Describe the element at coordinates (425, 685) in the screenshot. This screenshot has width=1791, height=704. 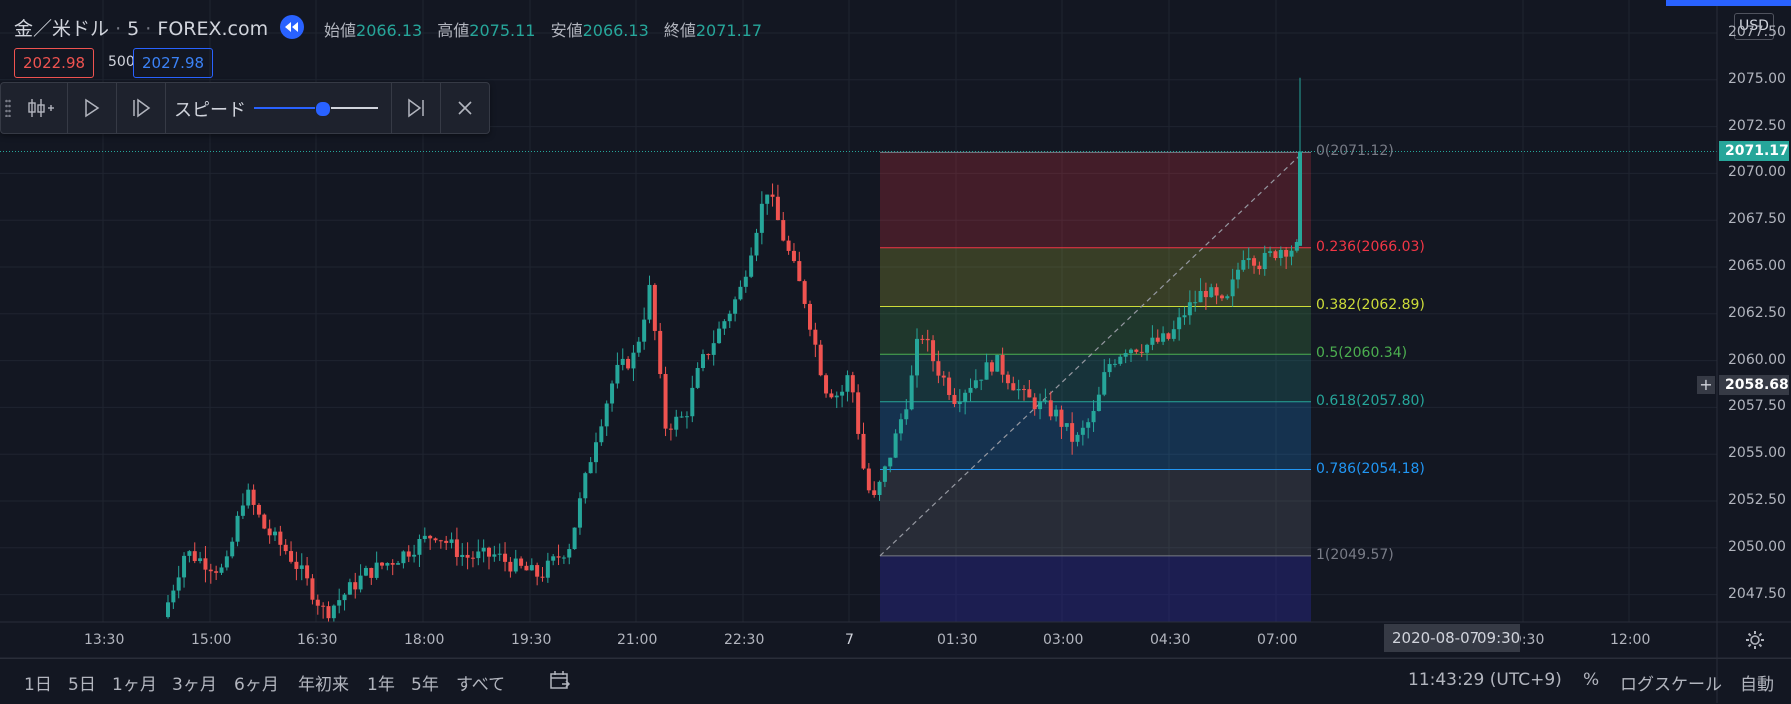
I see `range-button: 5年` at that location.